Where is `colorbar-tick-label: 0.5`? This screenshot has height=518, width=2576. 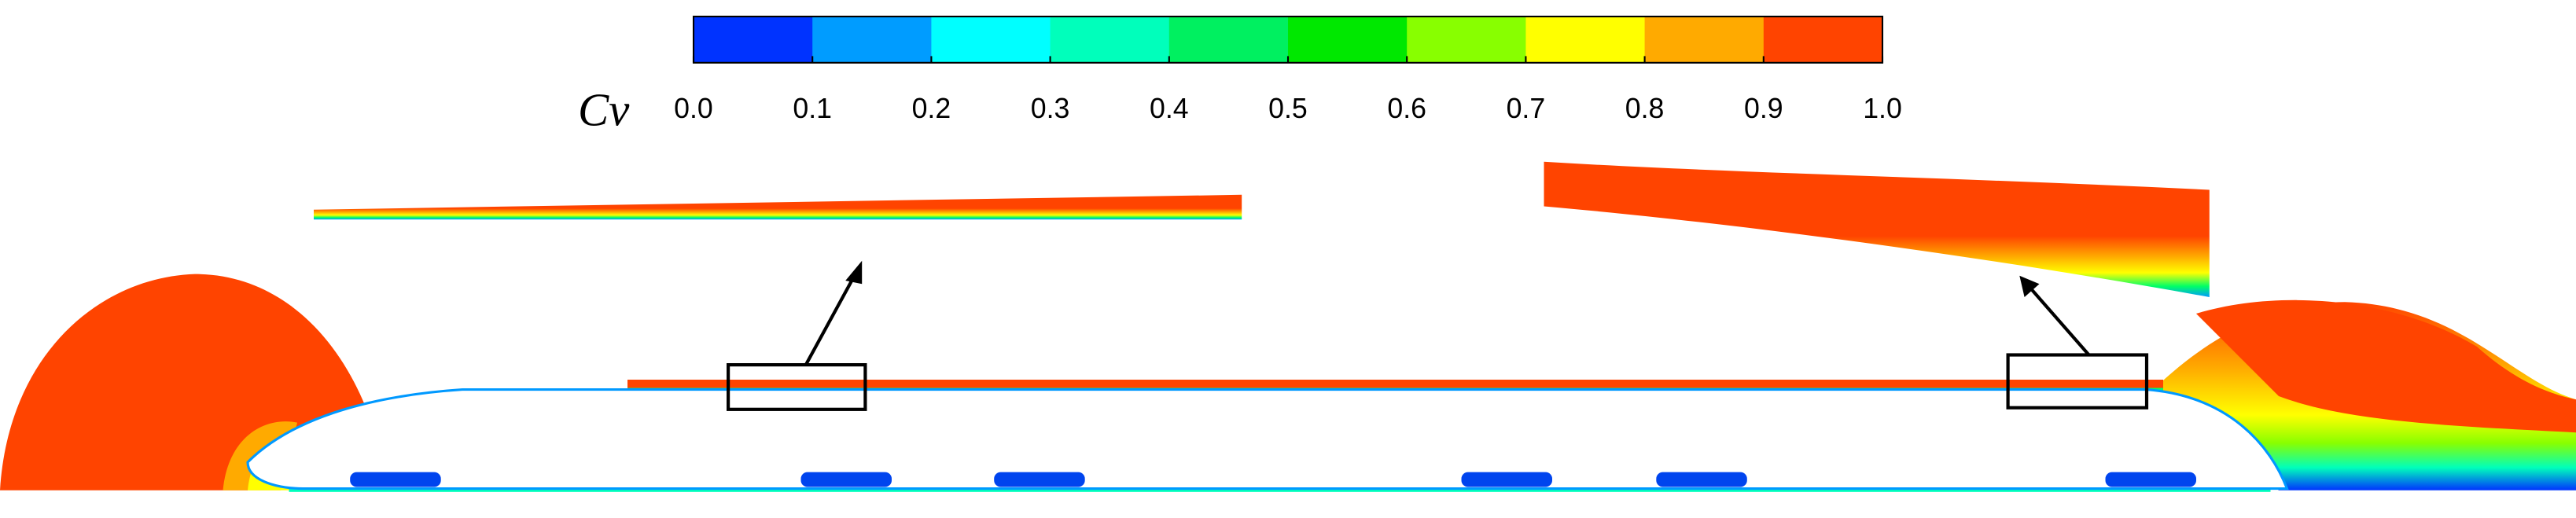 colorbar-tick-label: 0.5 is located at coordinates (1288, 108).